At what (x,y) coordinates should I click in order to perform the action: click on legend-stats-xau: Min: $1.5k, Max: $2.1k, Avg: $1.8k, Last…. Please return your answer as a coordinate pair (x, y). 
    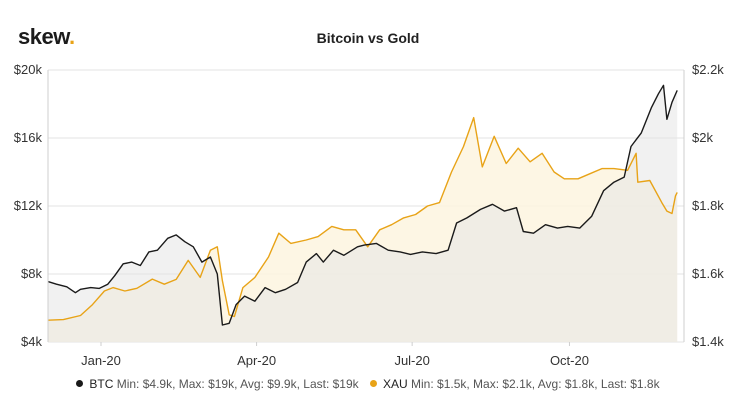
    Looking at the image, I should click on (535, 384).